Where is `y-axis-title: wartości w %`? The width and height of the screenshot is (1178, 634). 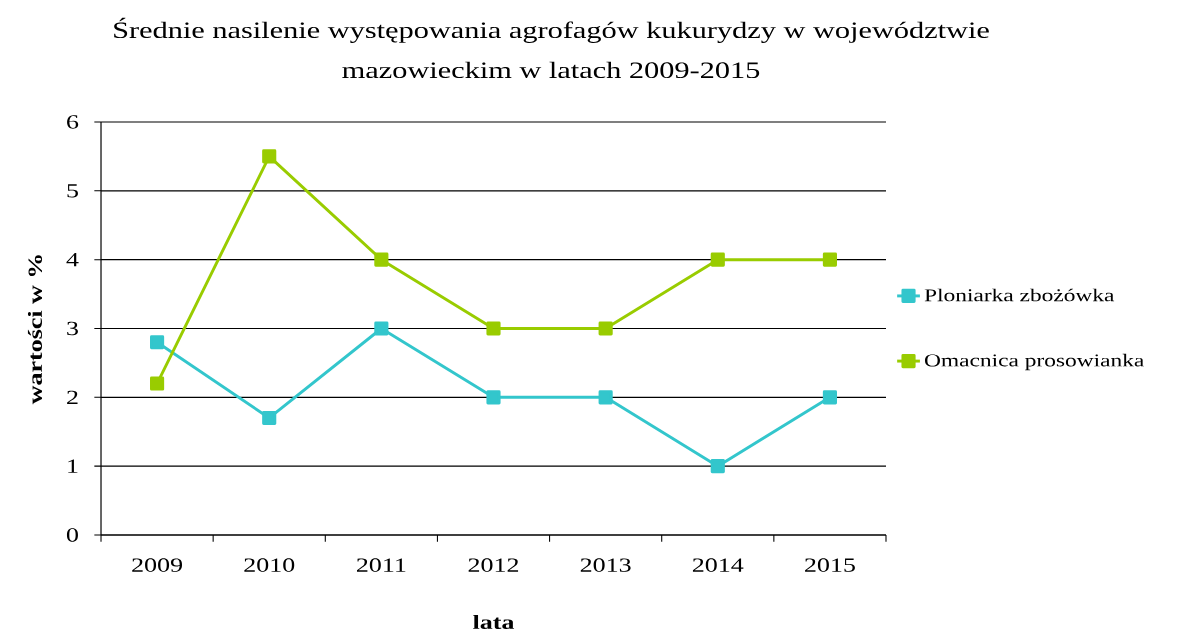 y-axis-title: wartości w % is located at coordinates (35, 330).